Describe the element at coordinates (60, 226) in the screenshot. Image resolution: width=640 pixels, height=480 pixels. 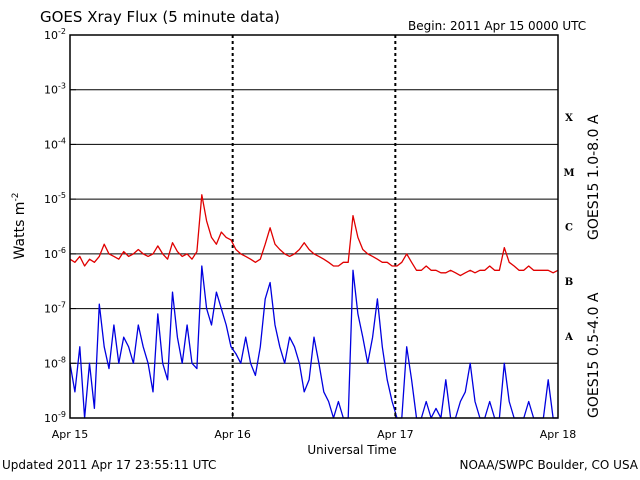
I see `y-axis-ticks: 10-210-310-410-510-610-710-810-9` at that location.